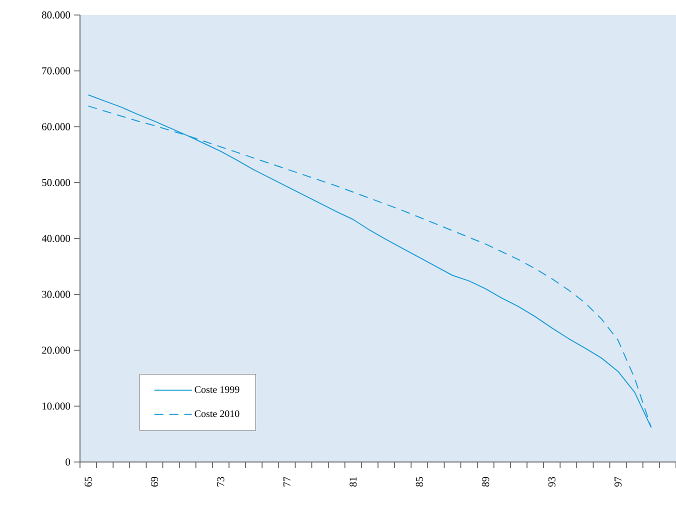 The width and height of the screenshot is (676, 505). I want to click on y-tick-label: 40.000, so click(56, 238).